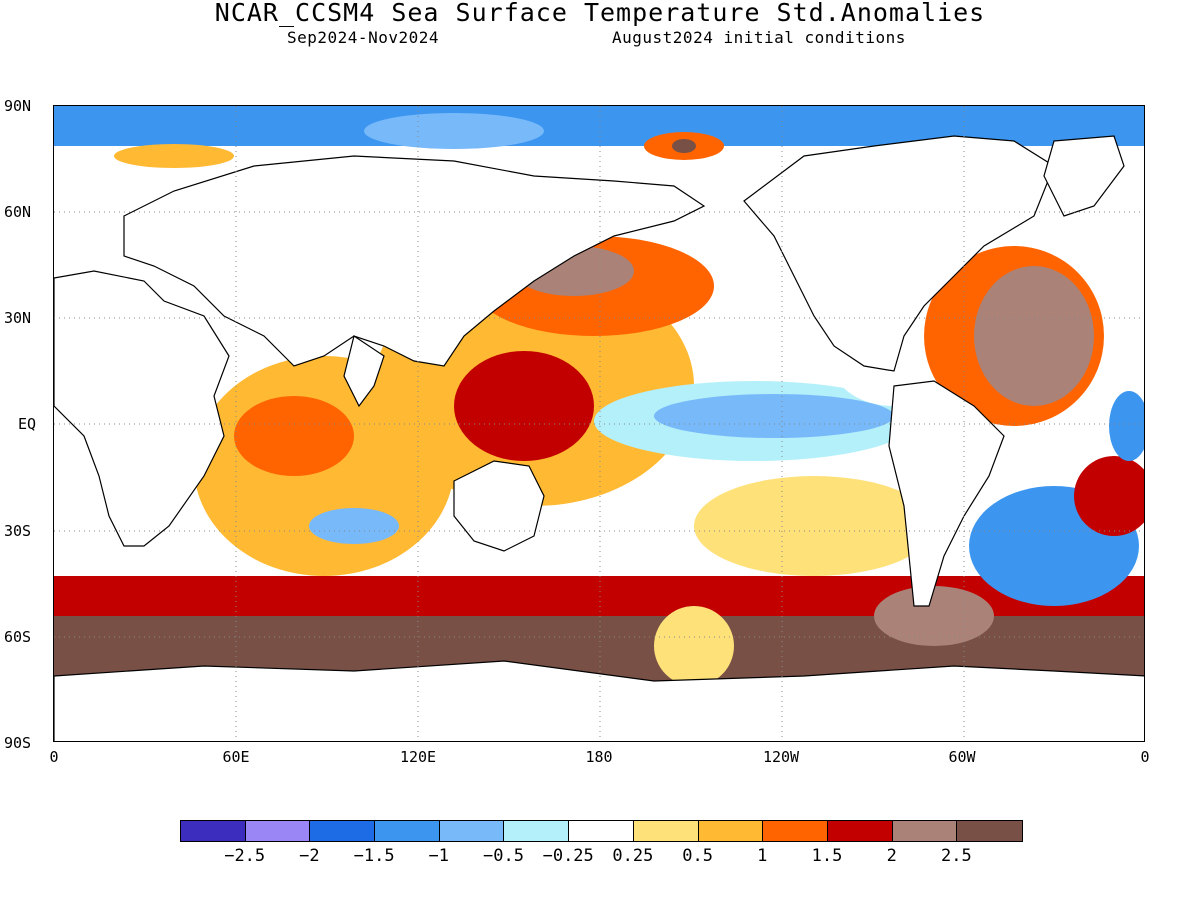  I want to click on lat-label-30n: 30N, so click(18, 318).